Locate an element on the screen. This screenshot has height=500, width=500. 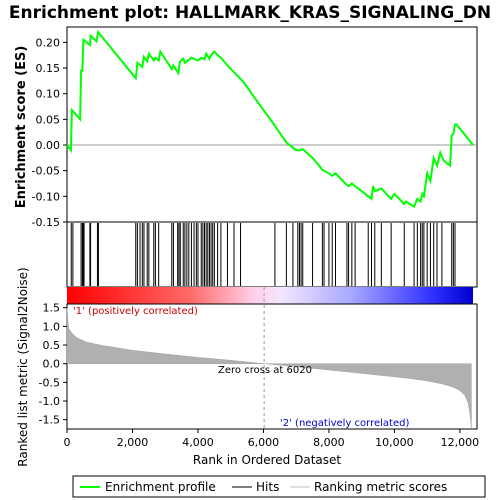
es-y-tick-label: -0.15 is located at coordinates (46, 222).